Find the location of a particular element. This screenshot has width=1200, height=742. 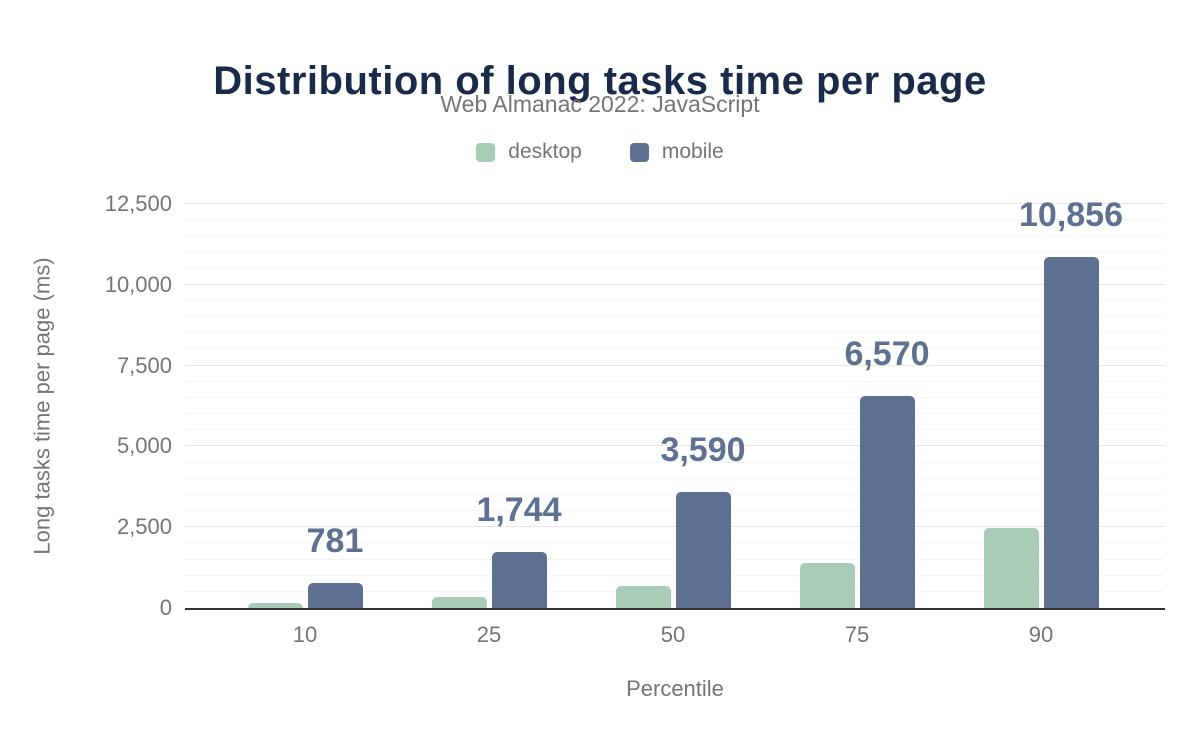

bar-group-p75: 6,570 is located at coordinates (857, 406).